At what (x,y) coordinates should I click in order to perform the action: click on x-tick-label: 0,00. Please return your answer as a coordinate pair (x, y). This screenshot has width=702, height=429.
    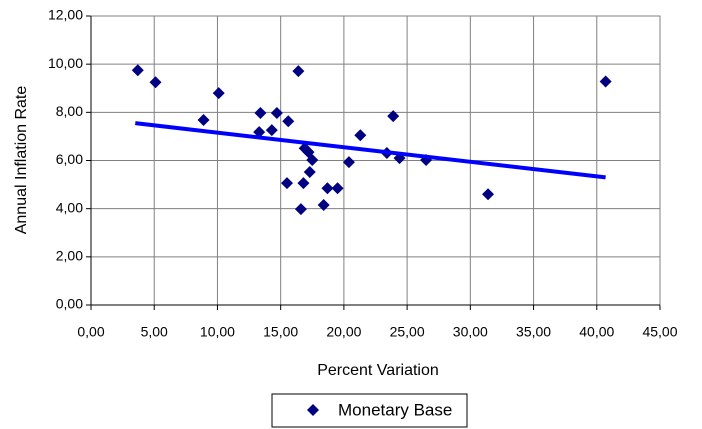
    Looking at the image, I should click on (90, 332).